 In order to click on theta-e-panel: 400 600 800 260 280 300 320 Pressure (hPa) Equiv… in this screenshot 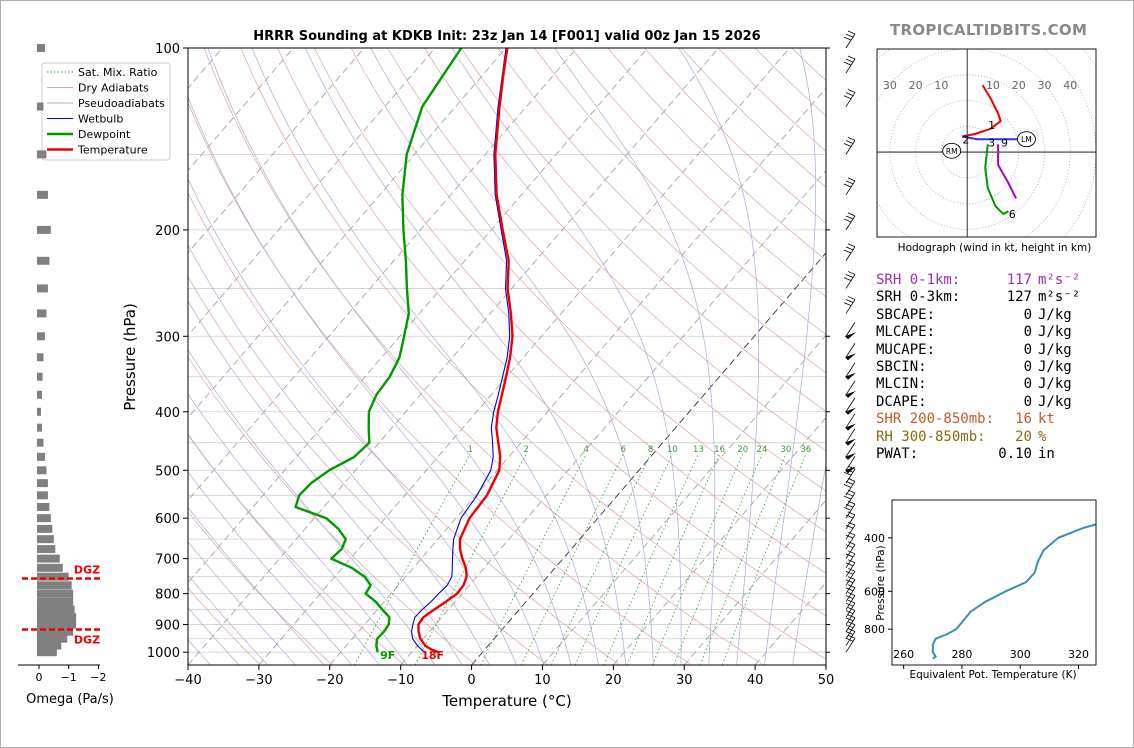, I will do `click(980, 590)`.